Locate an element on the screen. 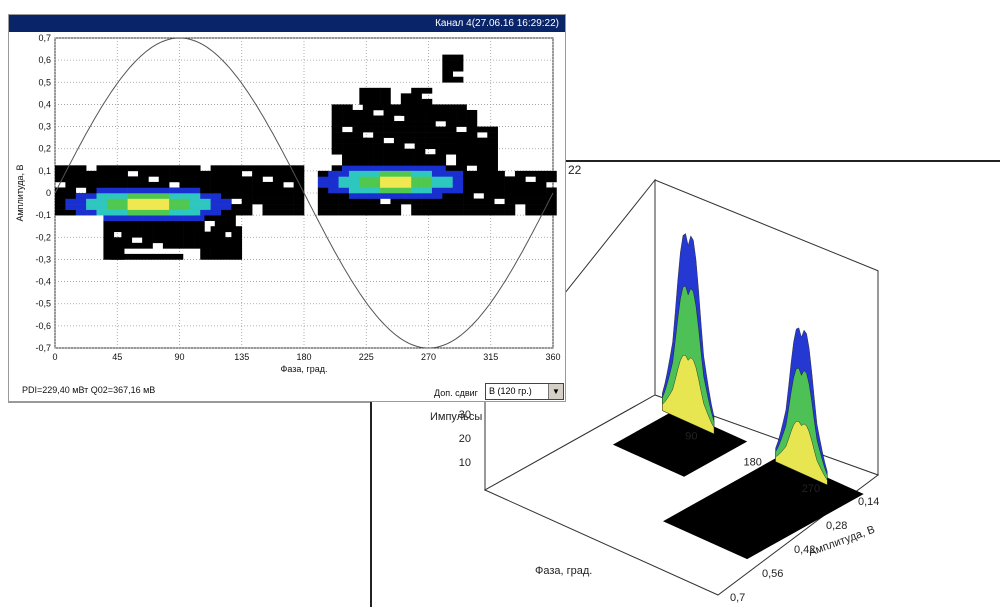 The image size is (1000, 607). x-tick-label: 135 is located at coordinates (241, 357).